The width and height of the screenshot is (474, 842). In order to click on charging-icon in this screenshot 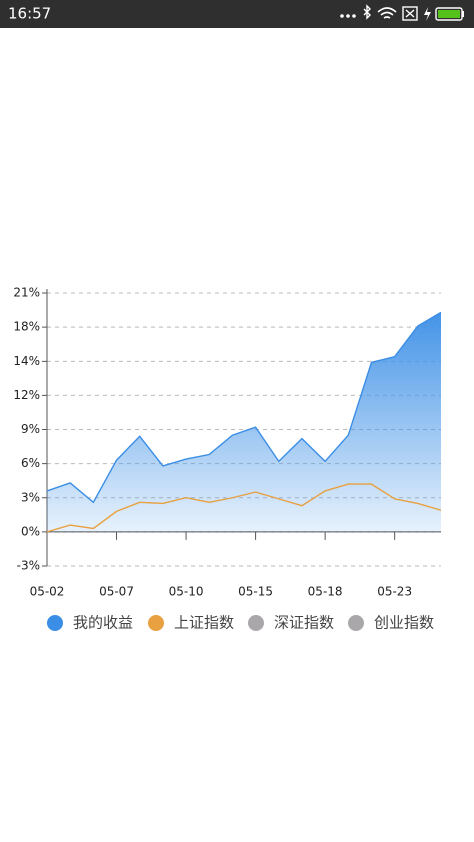, I will do `click(427, 14)`.